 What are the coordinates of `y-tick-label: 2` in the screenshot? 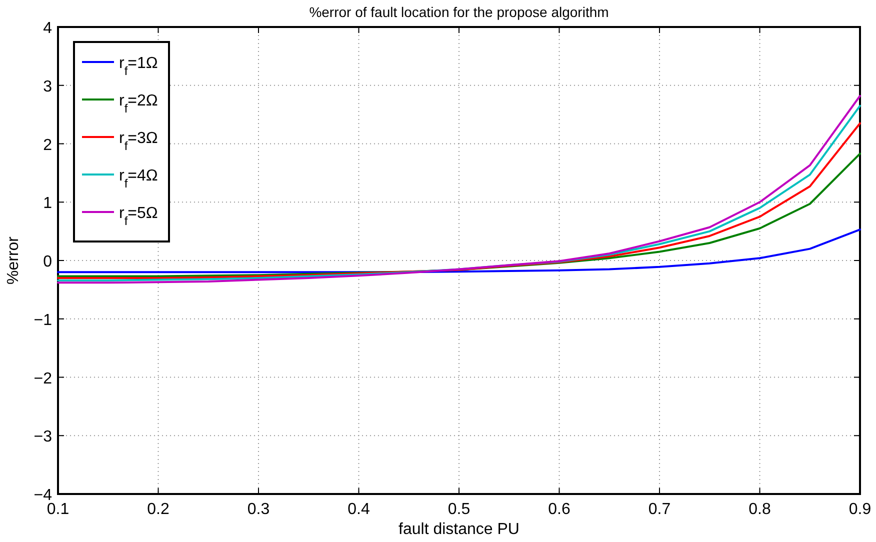 It's located at (47, 145).